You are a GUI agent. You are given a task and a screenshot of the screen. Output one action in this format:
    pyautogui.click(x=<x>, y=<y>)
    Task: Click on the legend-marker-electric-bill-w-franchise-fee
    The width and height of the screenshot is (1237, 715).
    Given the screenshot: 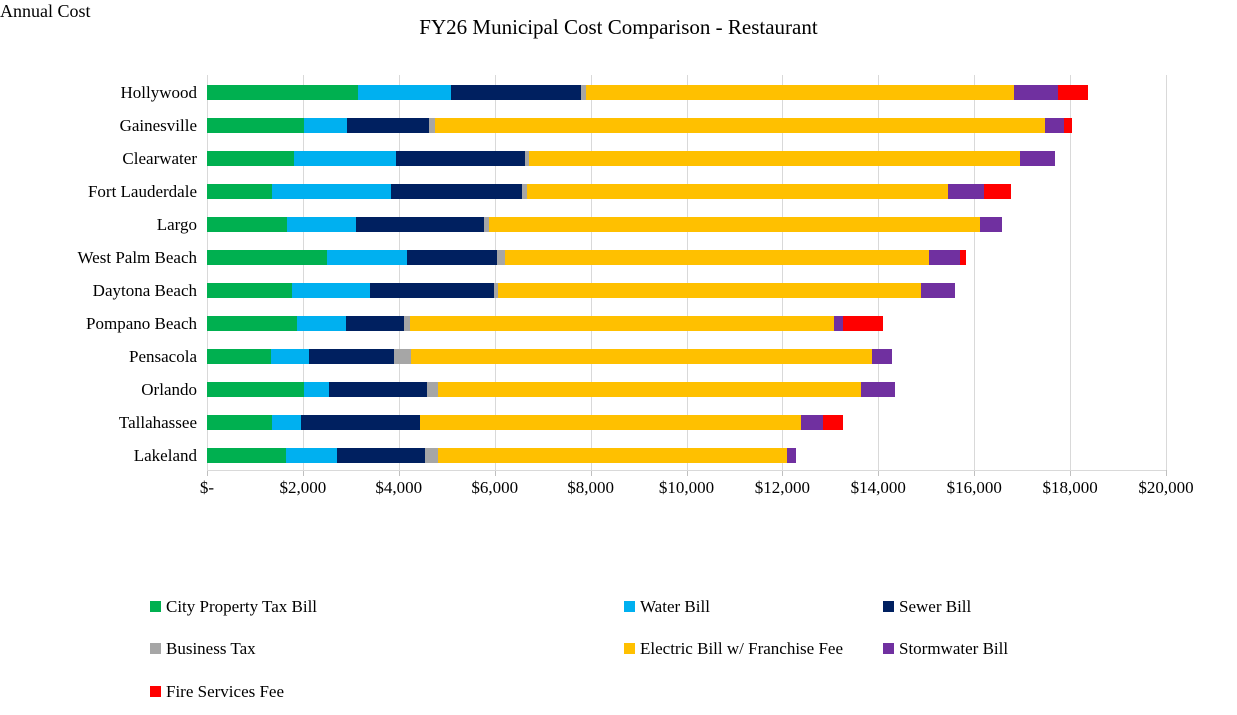 What is the action you would take?
    pyautogui.click(x=629, y=648)
    